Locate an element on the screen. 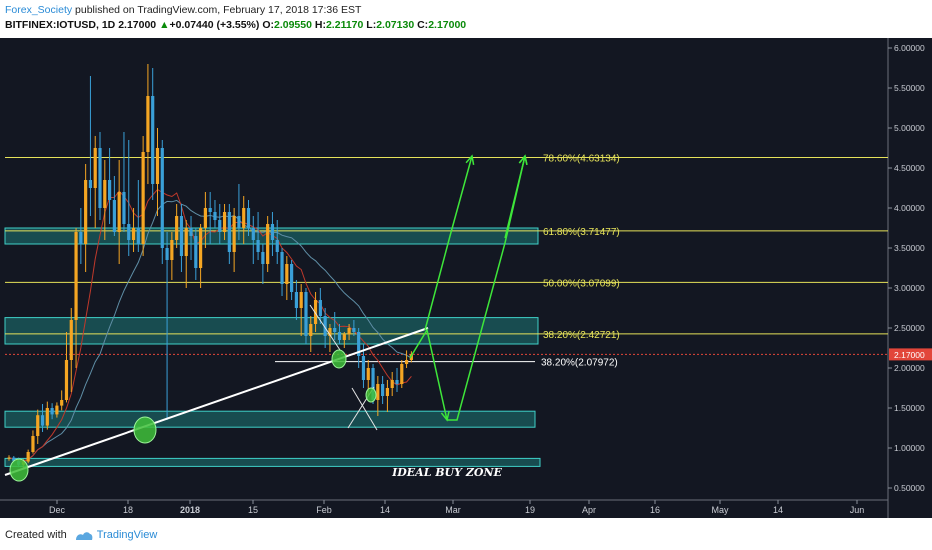 This screenshot has height=550, width=932. price-change: +0.07440 (+3.55%) is located at coordinates (214, 25).